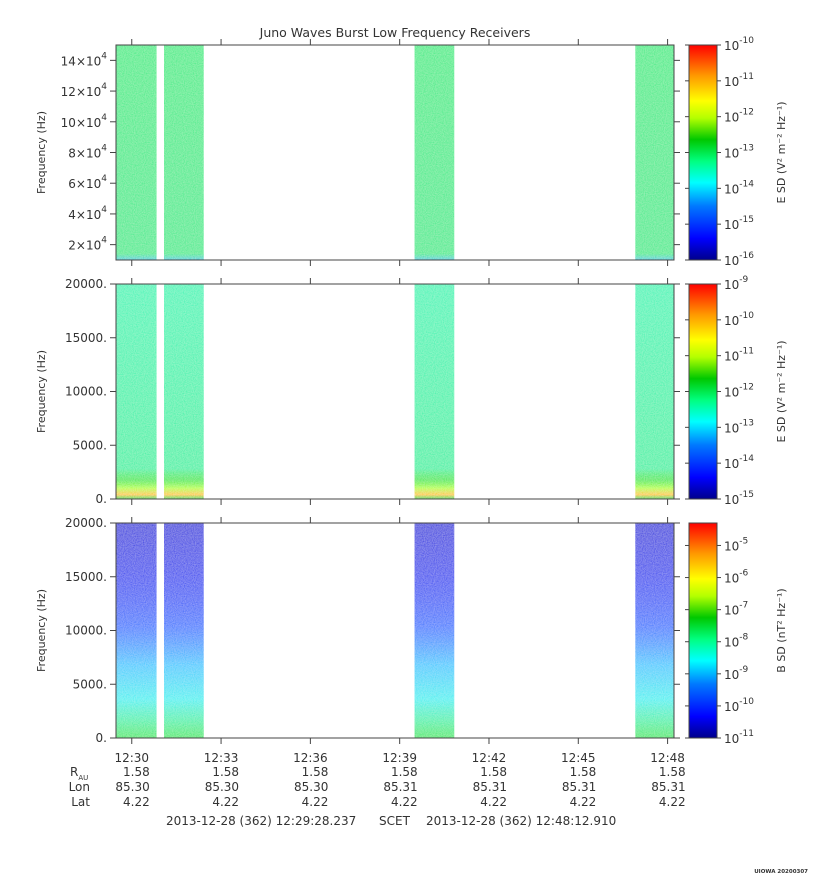 The width and height of the screenshot is (815, 880). What do you see at coordinates (578, 758) in the screenshot?
I see `x-tick-label: 12:45` at bounding box center [578, 758].